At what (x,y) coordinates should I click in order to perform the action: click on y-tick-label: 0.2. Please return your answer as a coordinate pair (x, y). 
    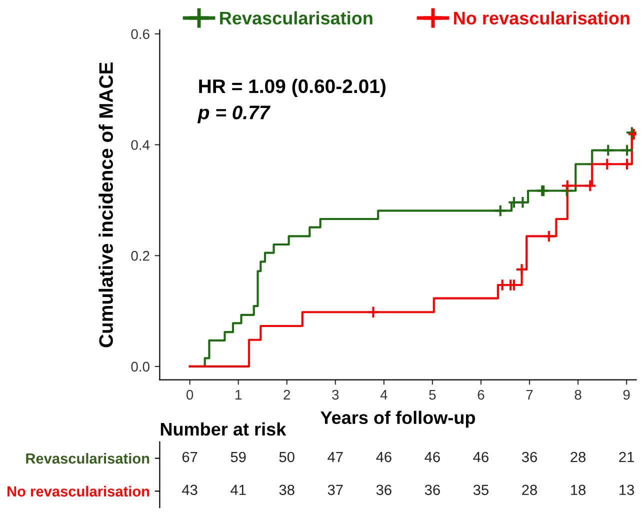
    Looking at the image, I should click on (140, 255).